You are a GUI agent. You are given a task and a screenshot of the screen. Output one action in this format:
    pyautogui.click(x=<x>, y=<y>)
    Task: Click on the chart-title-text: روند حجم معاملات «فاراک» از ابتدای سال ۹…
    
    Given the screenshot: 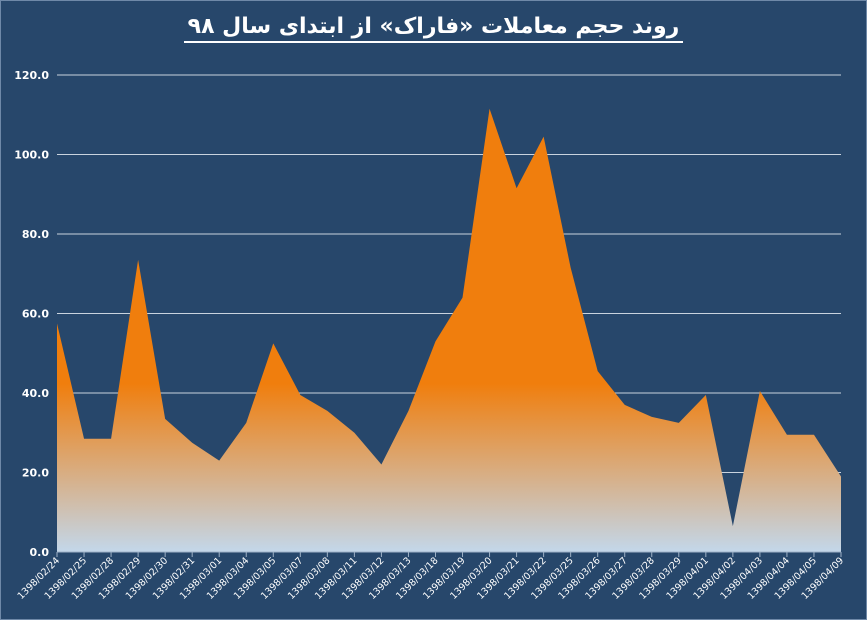 What is the action you would take?
    pyautogui.click(x=433, y=28)
    